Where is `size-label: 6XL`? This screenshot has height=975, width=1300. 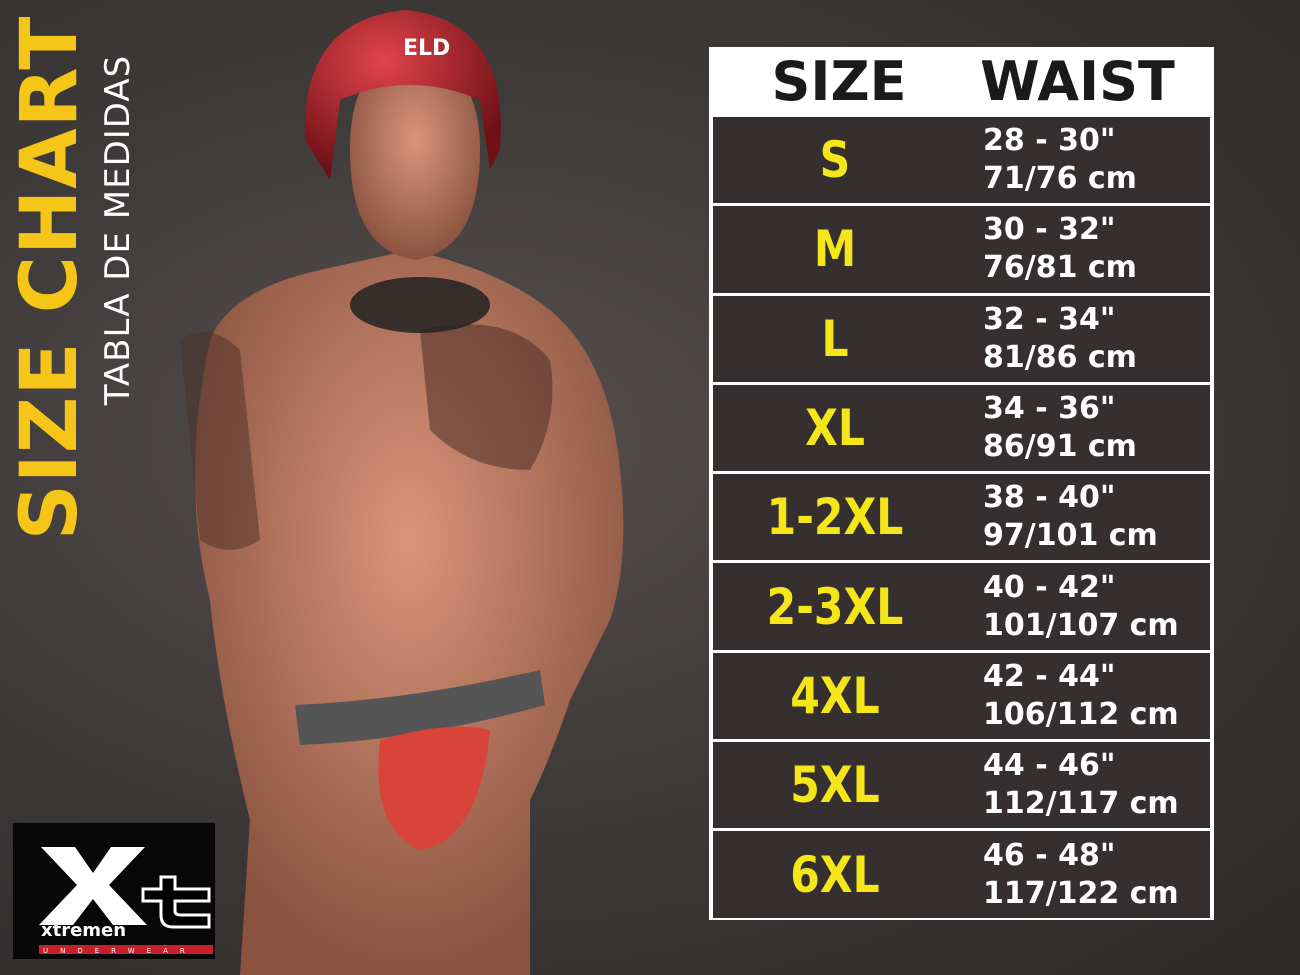 size-label: 6XL is located at coordinates (835, 874).